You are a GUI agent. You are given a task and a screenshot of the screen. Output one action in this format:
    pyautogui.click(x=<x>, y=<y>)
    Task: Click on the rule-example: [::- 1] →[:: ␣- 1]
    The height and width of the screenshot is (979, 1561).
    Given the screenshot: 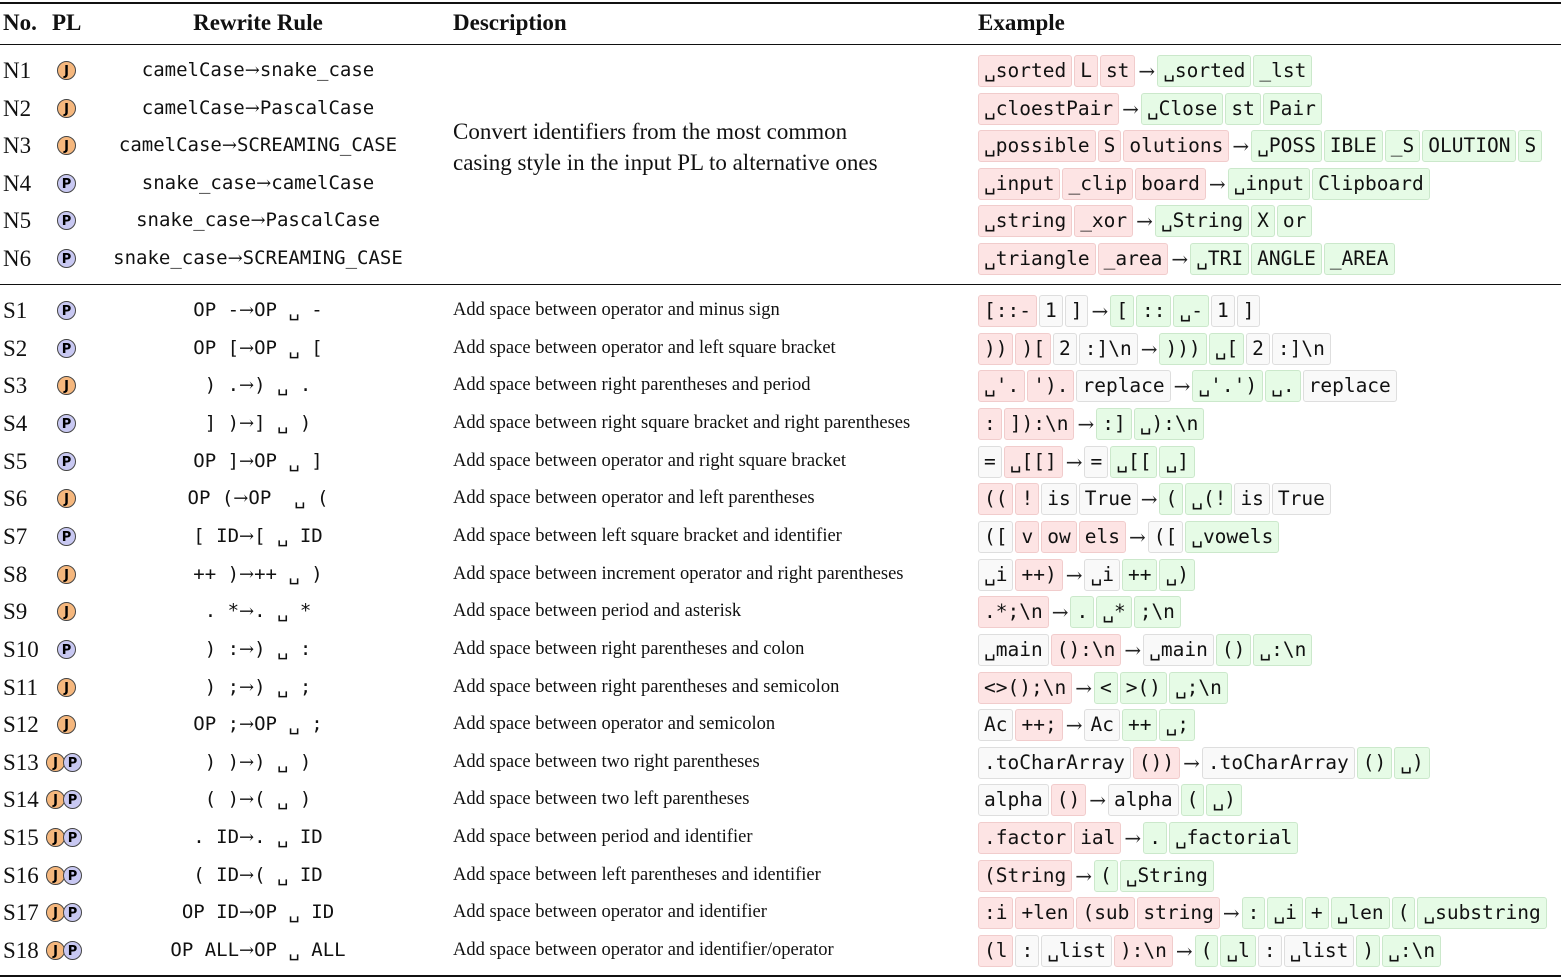 What is the action you would take?
    pyautogui.click(x=1120, y=311)
    